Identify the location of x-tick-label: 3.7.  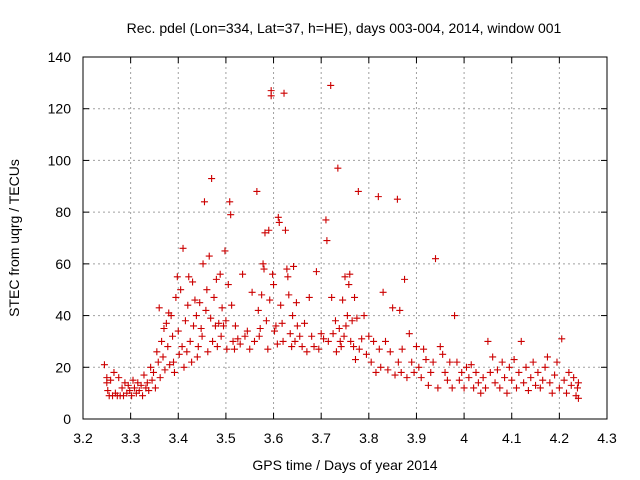
(321, 438).